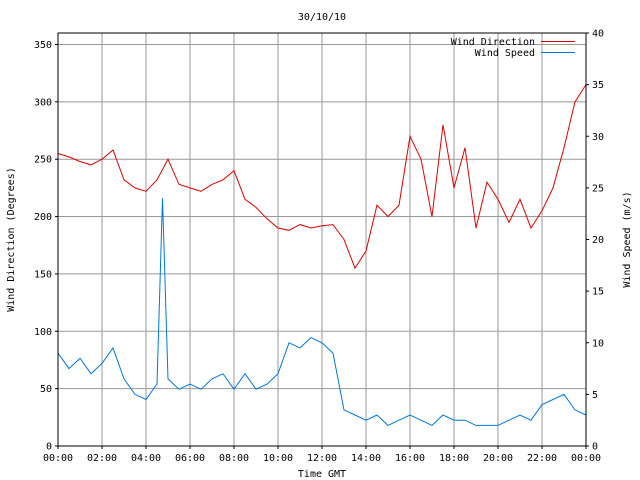 This screenshot has height=480, width=640. Describe the element at coordinates (322, 17) in the screenshot. I see `chart-title: 30/10/10` at that location.